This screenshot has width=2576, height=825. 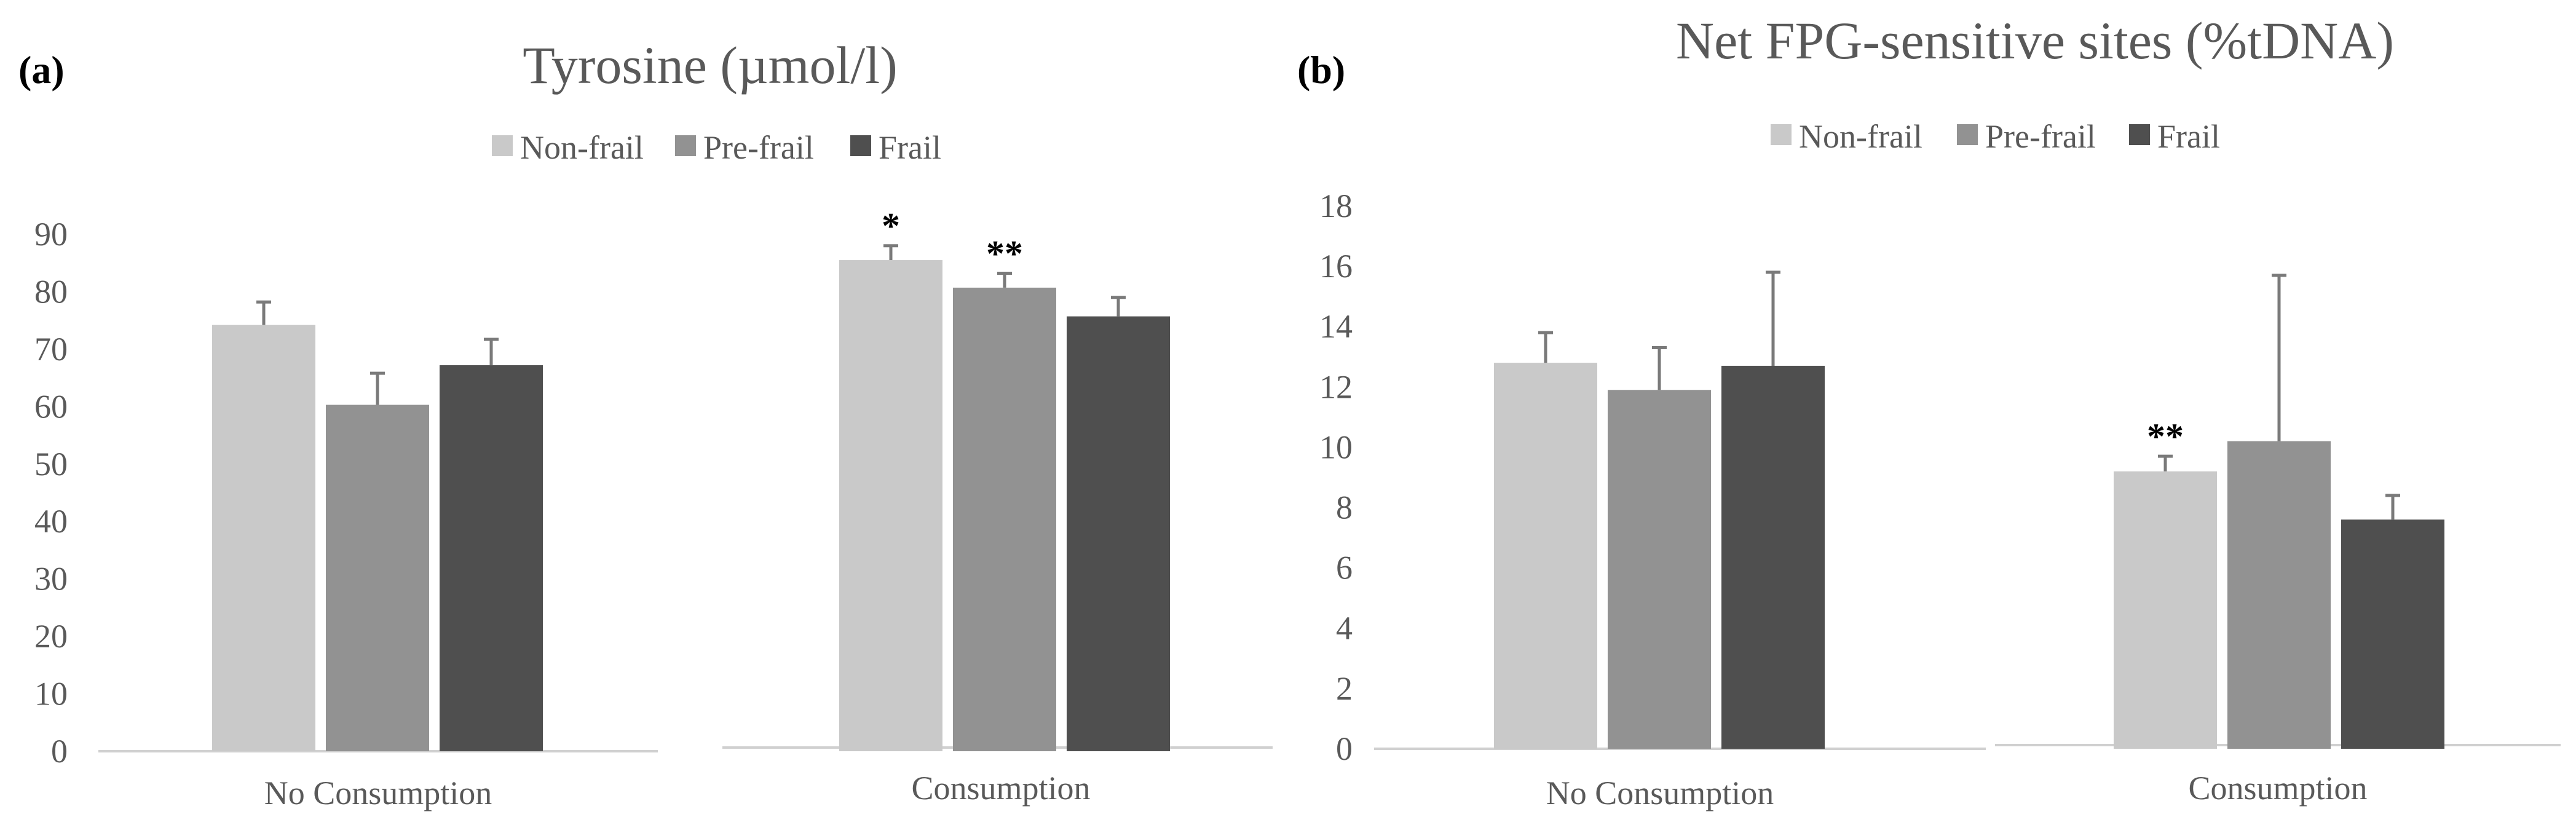 I want to click on y-tick-label: 18, so click(x=1336, y=206).